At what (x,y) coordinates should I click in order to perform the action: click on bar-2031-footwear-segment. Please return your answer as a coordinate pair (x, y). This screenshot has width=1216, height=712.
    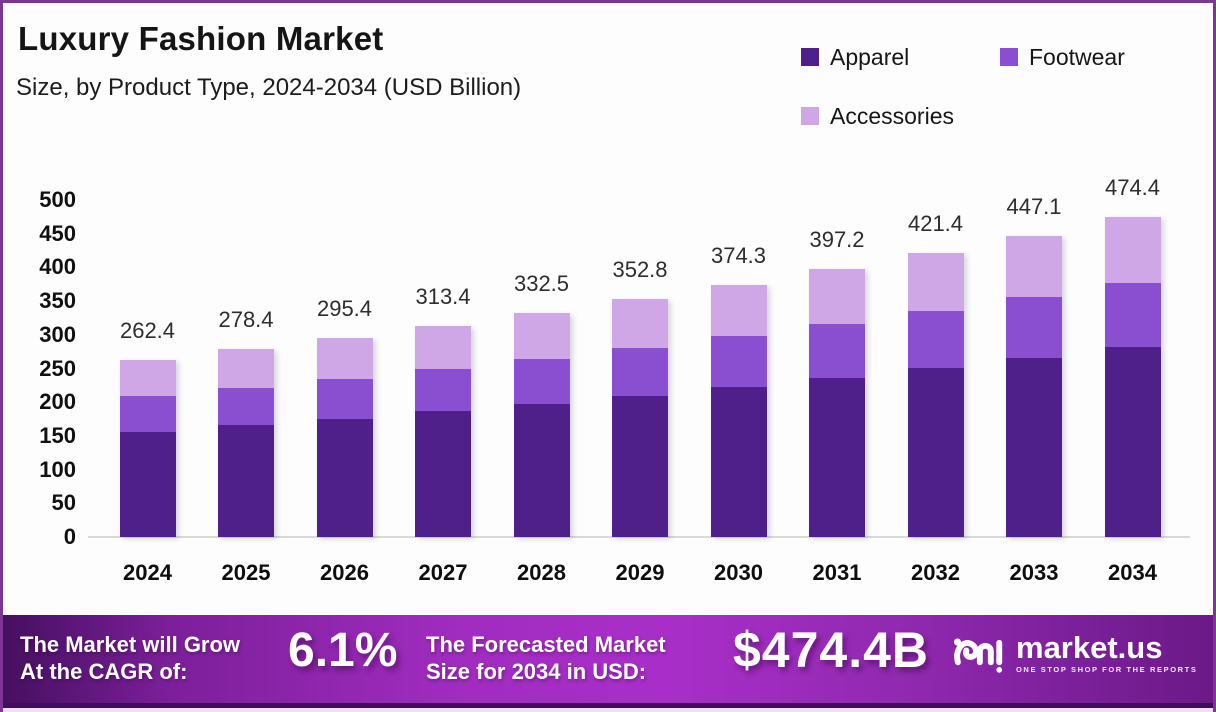
    Looking at the image, I should click on (837, 351).